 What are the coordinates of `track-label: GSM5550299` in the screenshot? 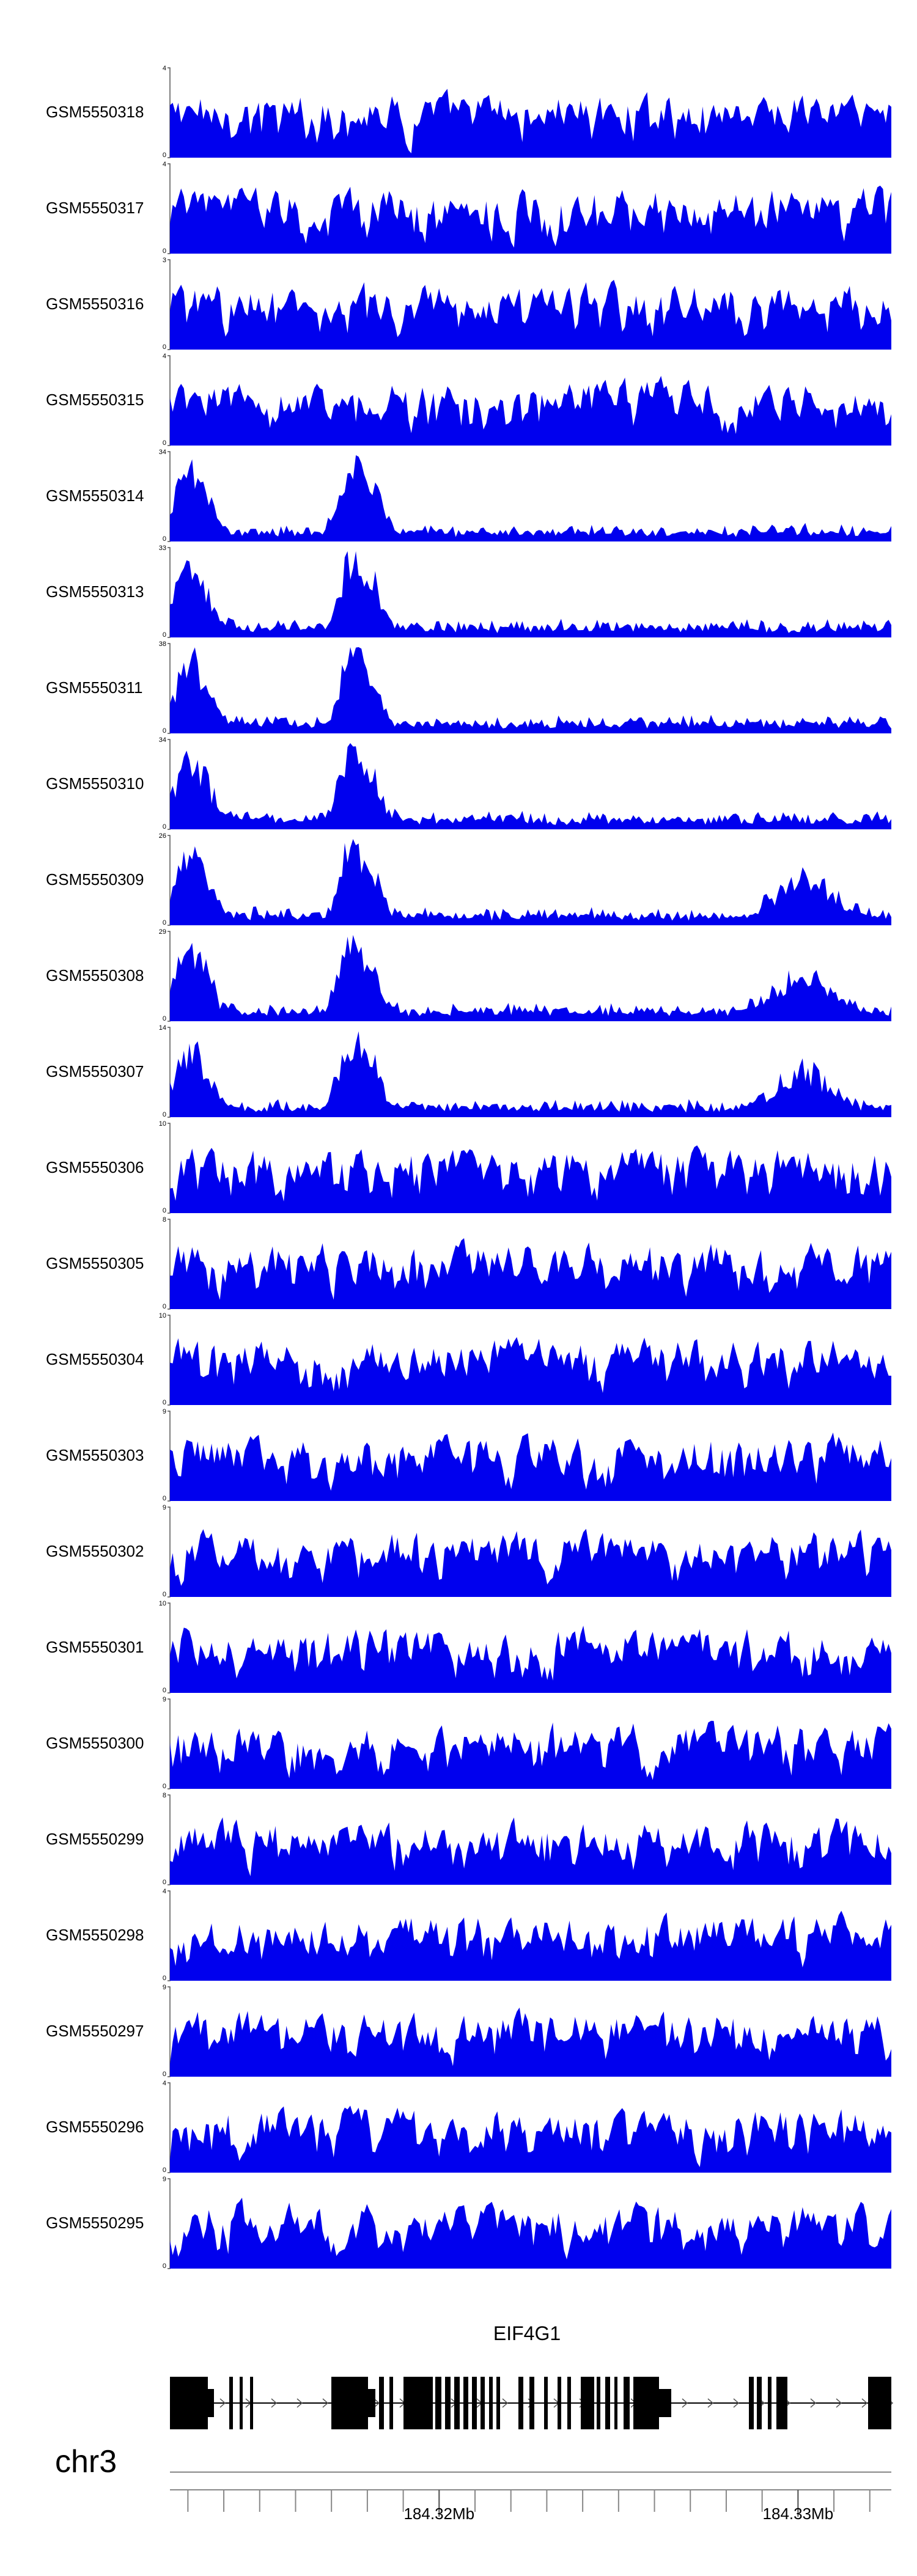 It's located at (95, 1839).